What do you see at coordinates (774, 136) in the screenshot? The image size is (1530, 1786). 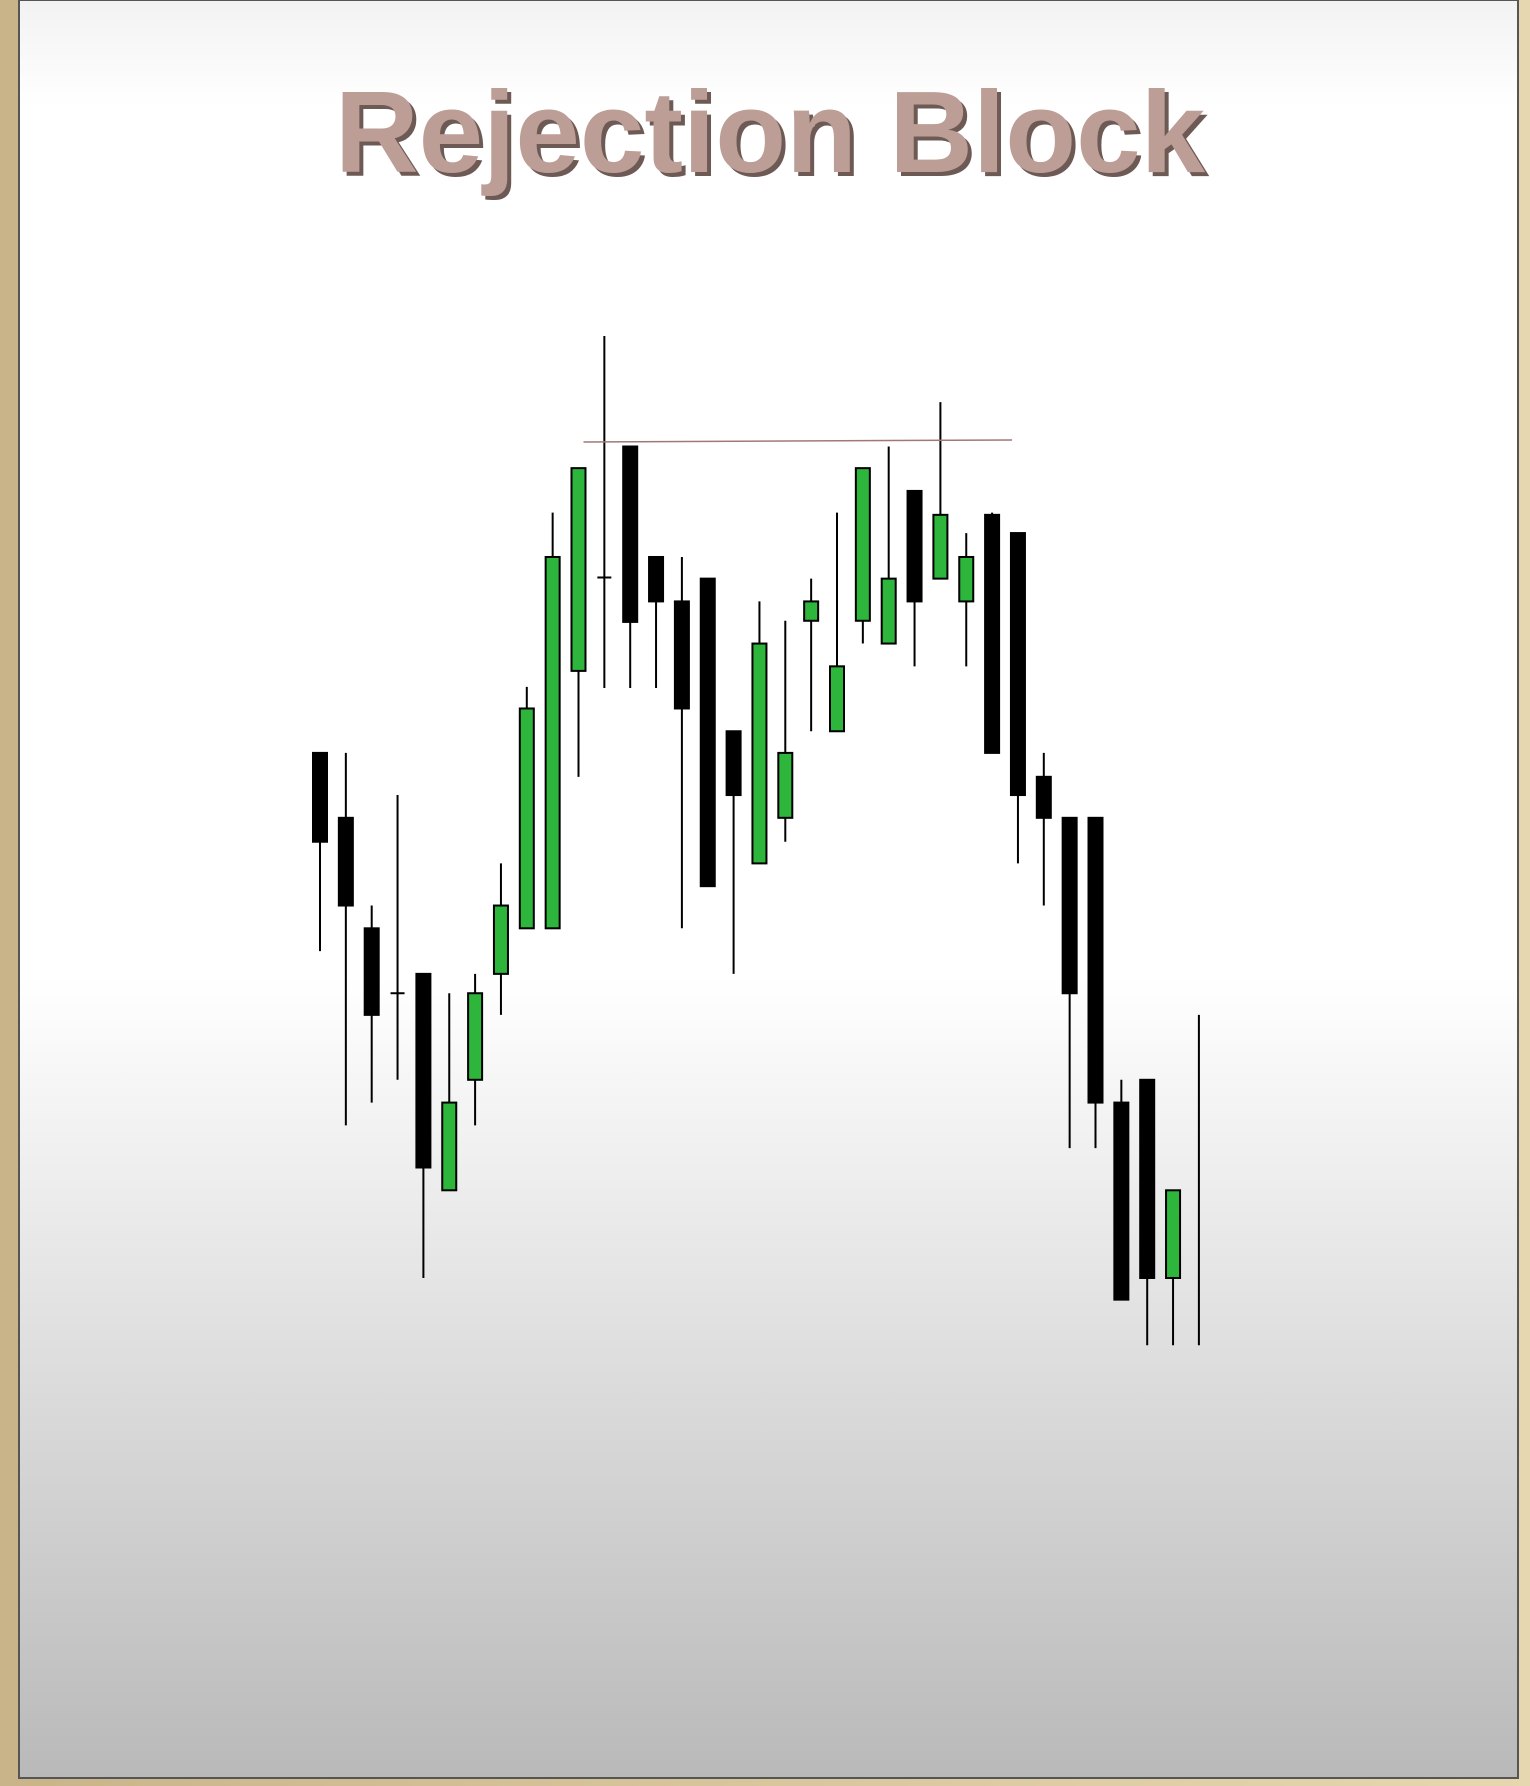 I see `title-shadow: Rejection Block` at bounding box center [774, 136].